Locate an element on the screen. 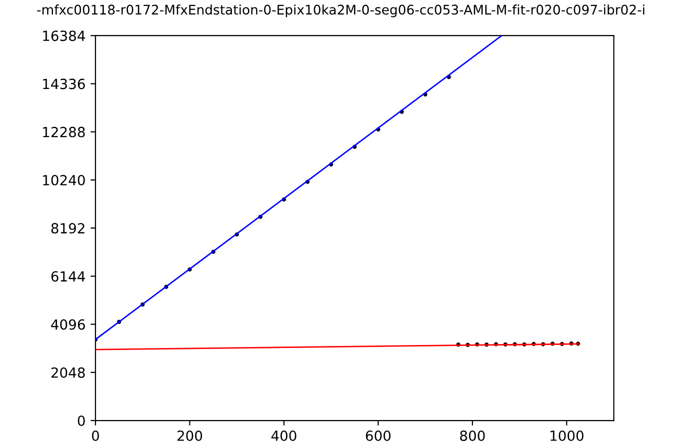  x-tick-label: 200 is located at coordinates (189, 435).